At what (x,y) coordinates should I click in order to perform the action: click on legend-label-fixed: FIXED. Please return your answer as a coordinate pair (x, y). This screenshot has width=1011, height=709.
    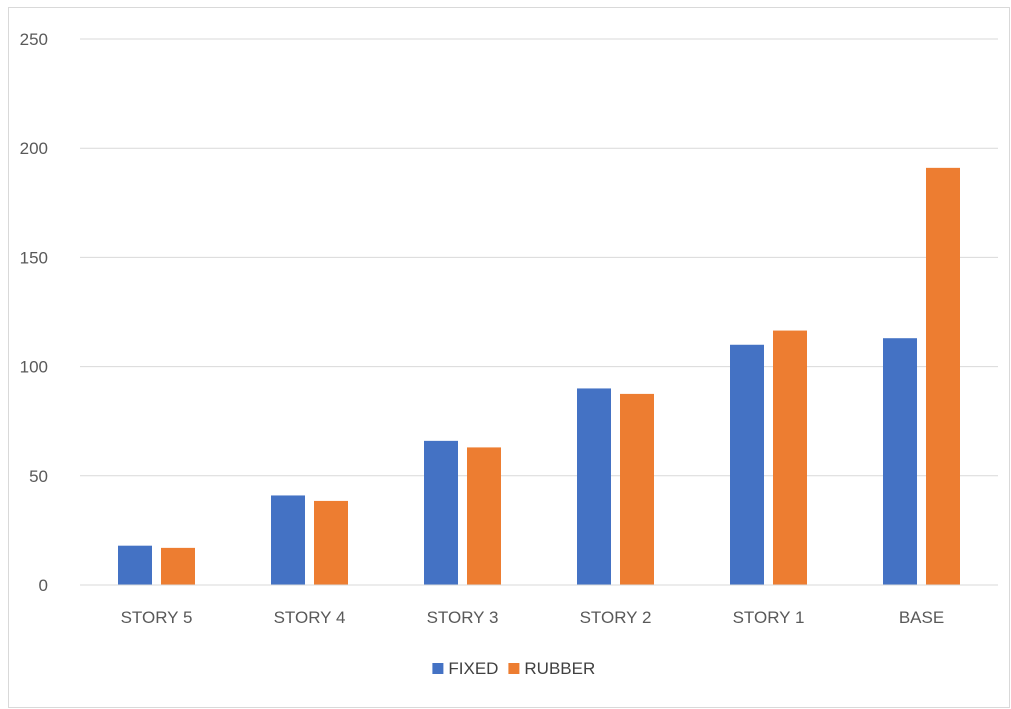
    Looking at the image, I should click on (473, 668).